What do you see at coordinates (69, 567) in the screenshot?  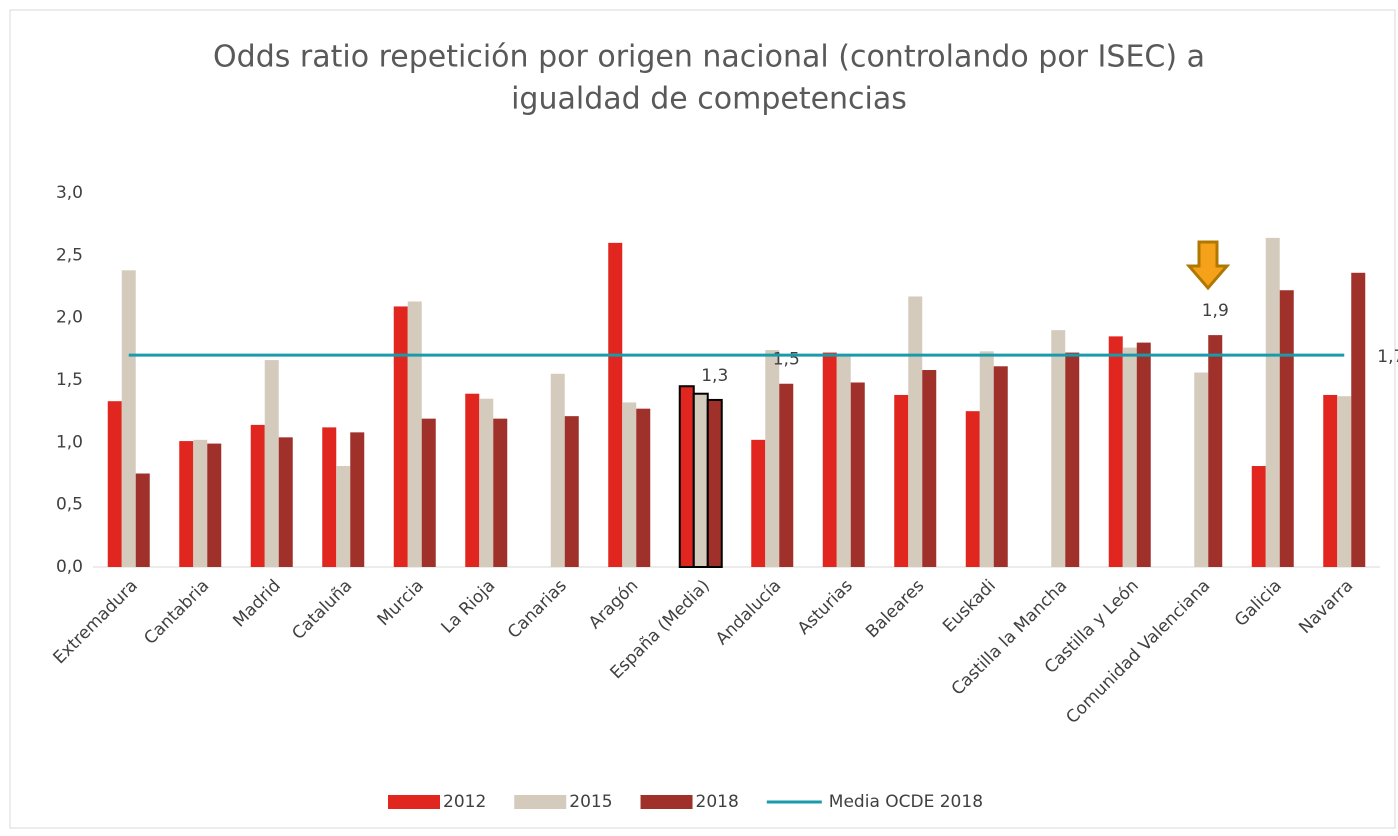 I see `y-tick-label: 0,0` at bounding box center [69, 567].